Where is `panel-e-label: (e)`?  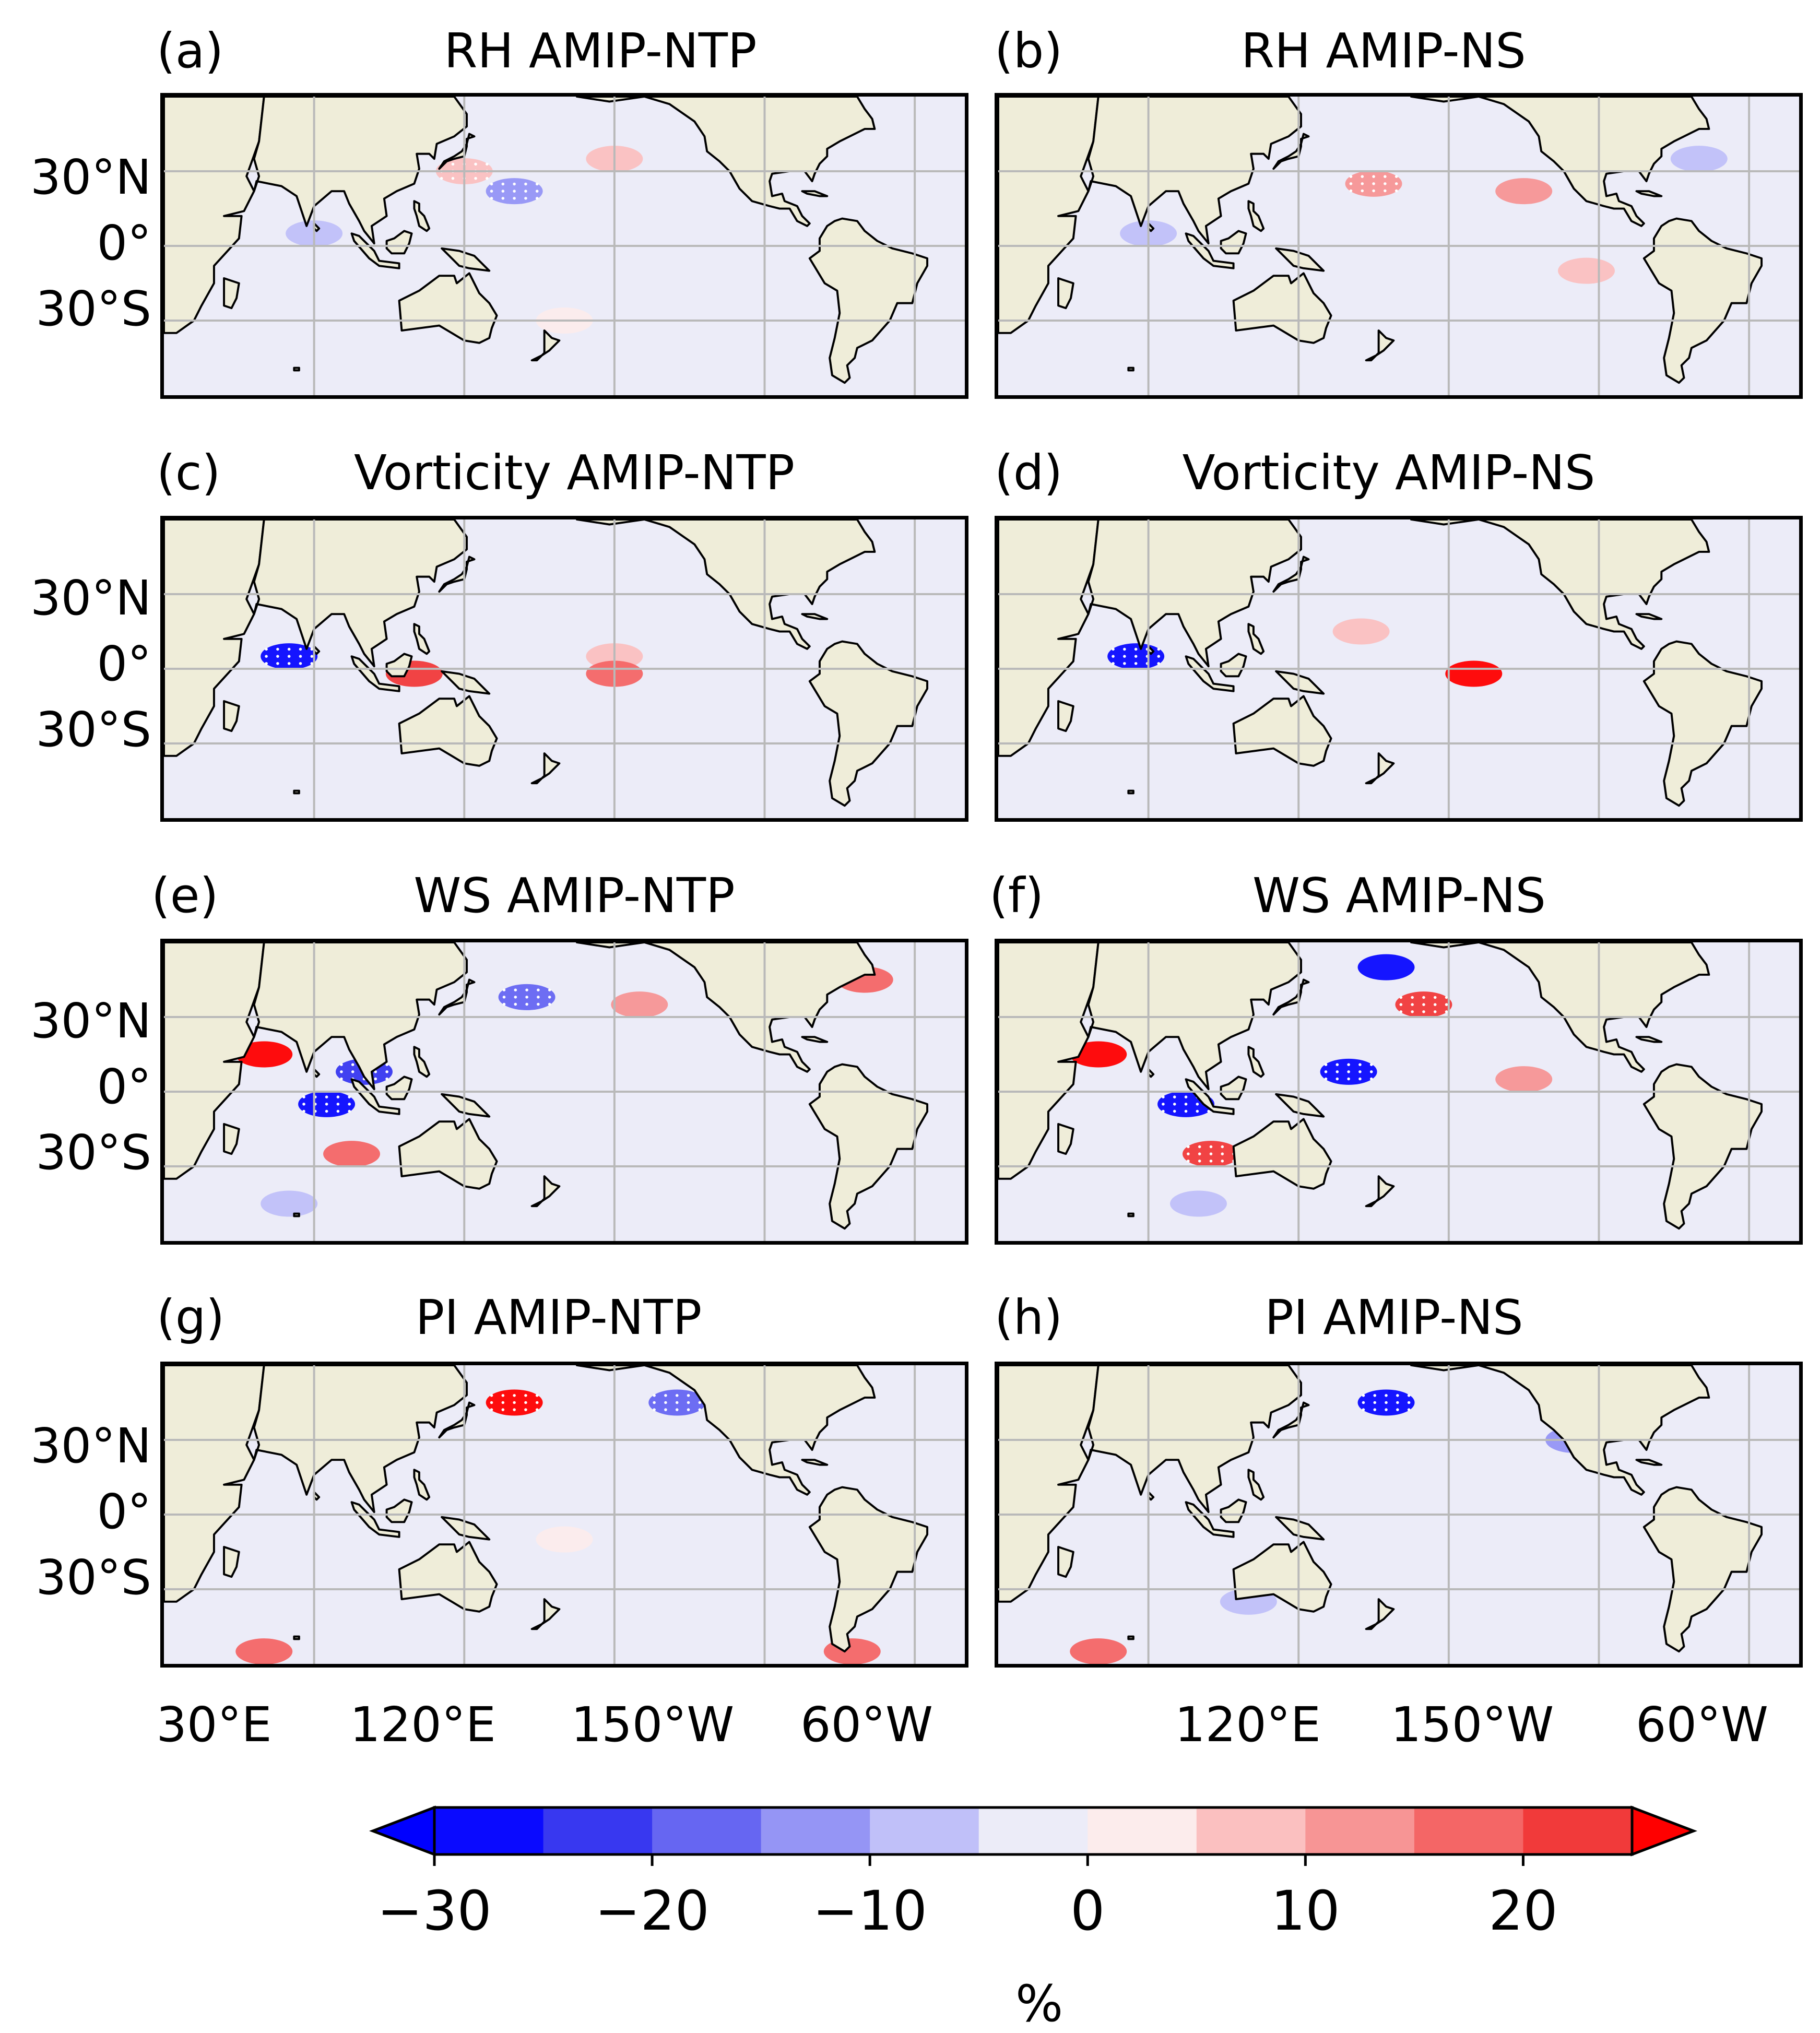 panel-e-label: (e) is located at coordinates (185, 896).